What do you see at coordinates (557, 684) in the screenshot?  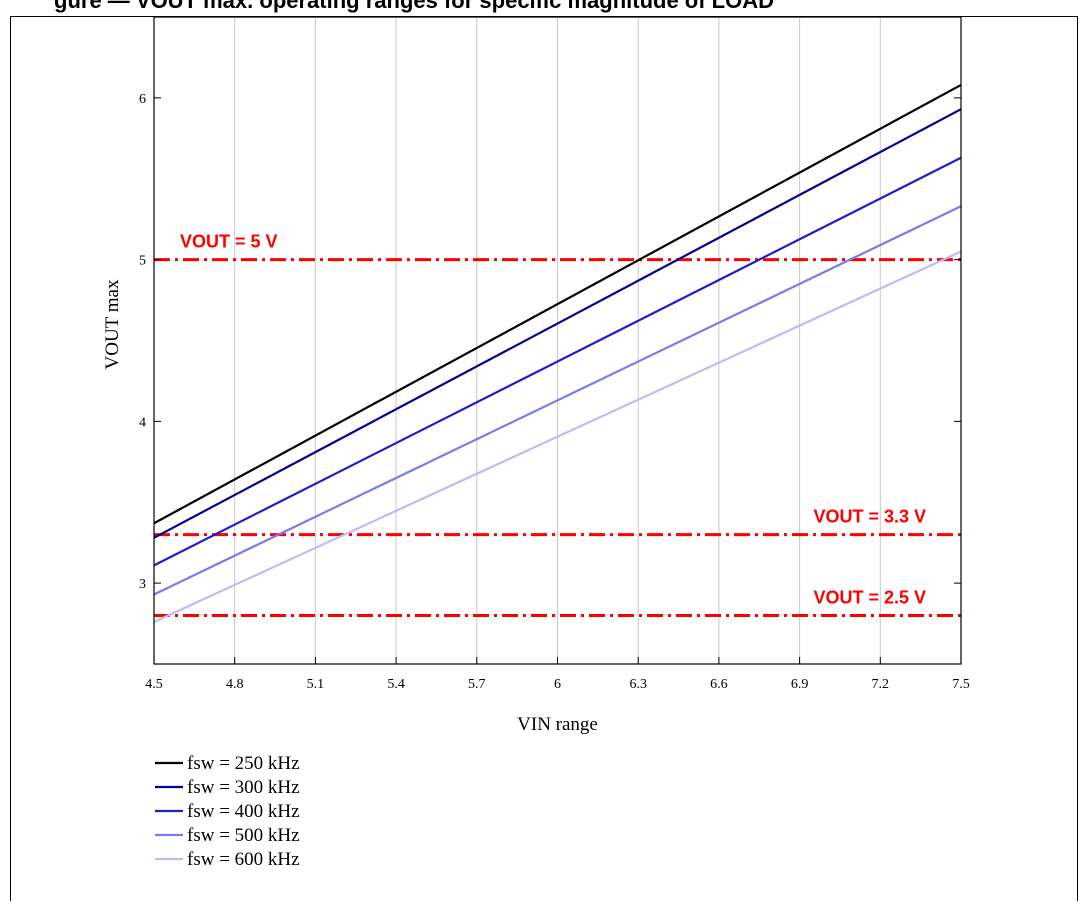 I see `x-tick-label: 6` at bounding box center [557, 684].